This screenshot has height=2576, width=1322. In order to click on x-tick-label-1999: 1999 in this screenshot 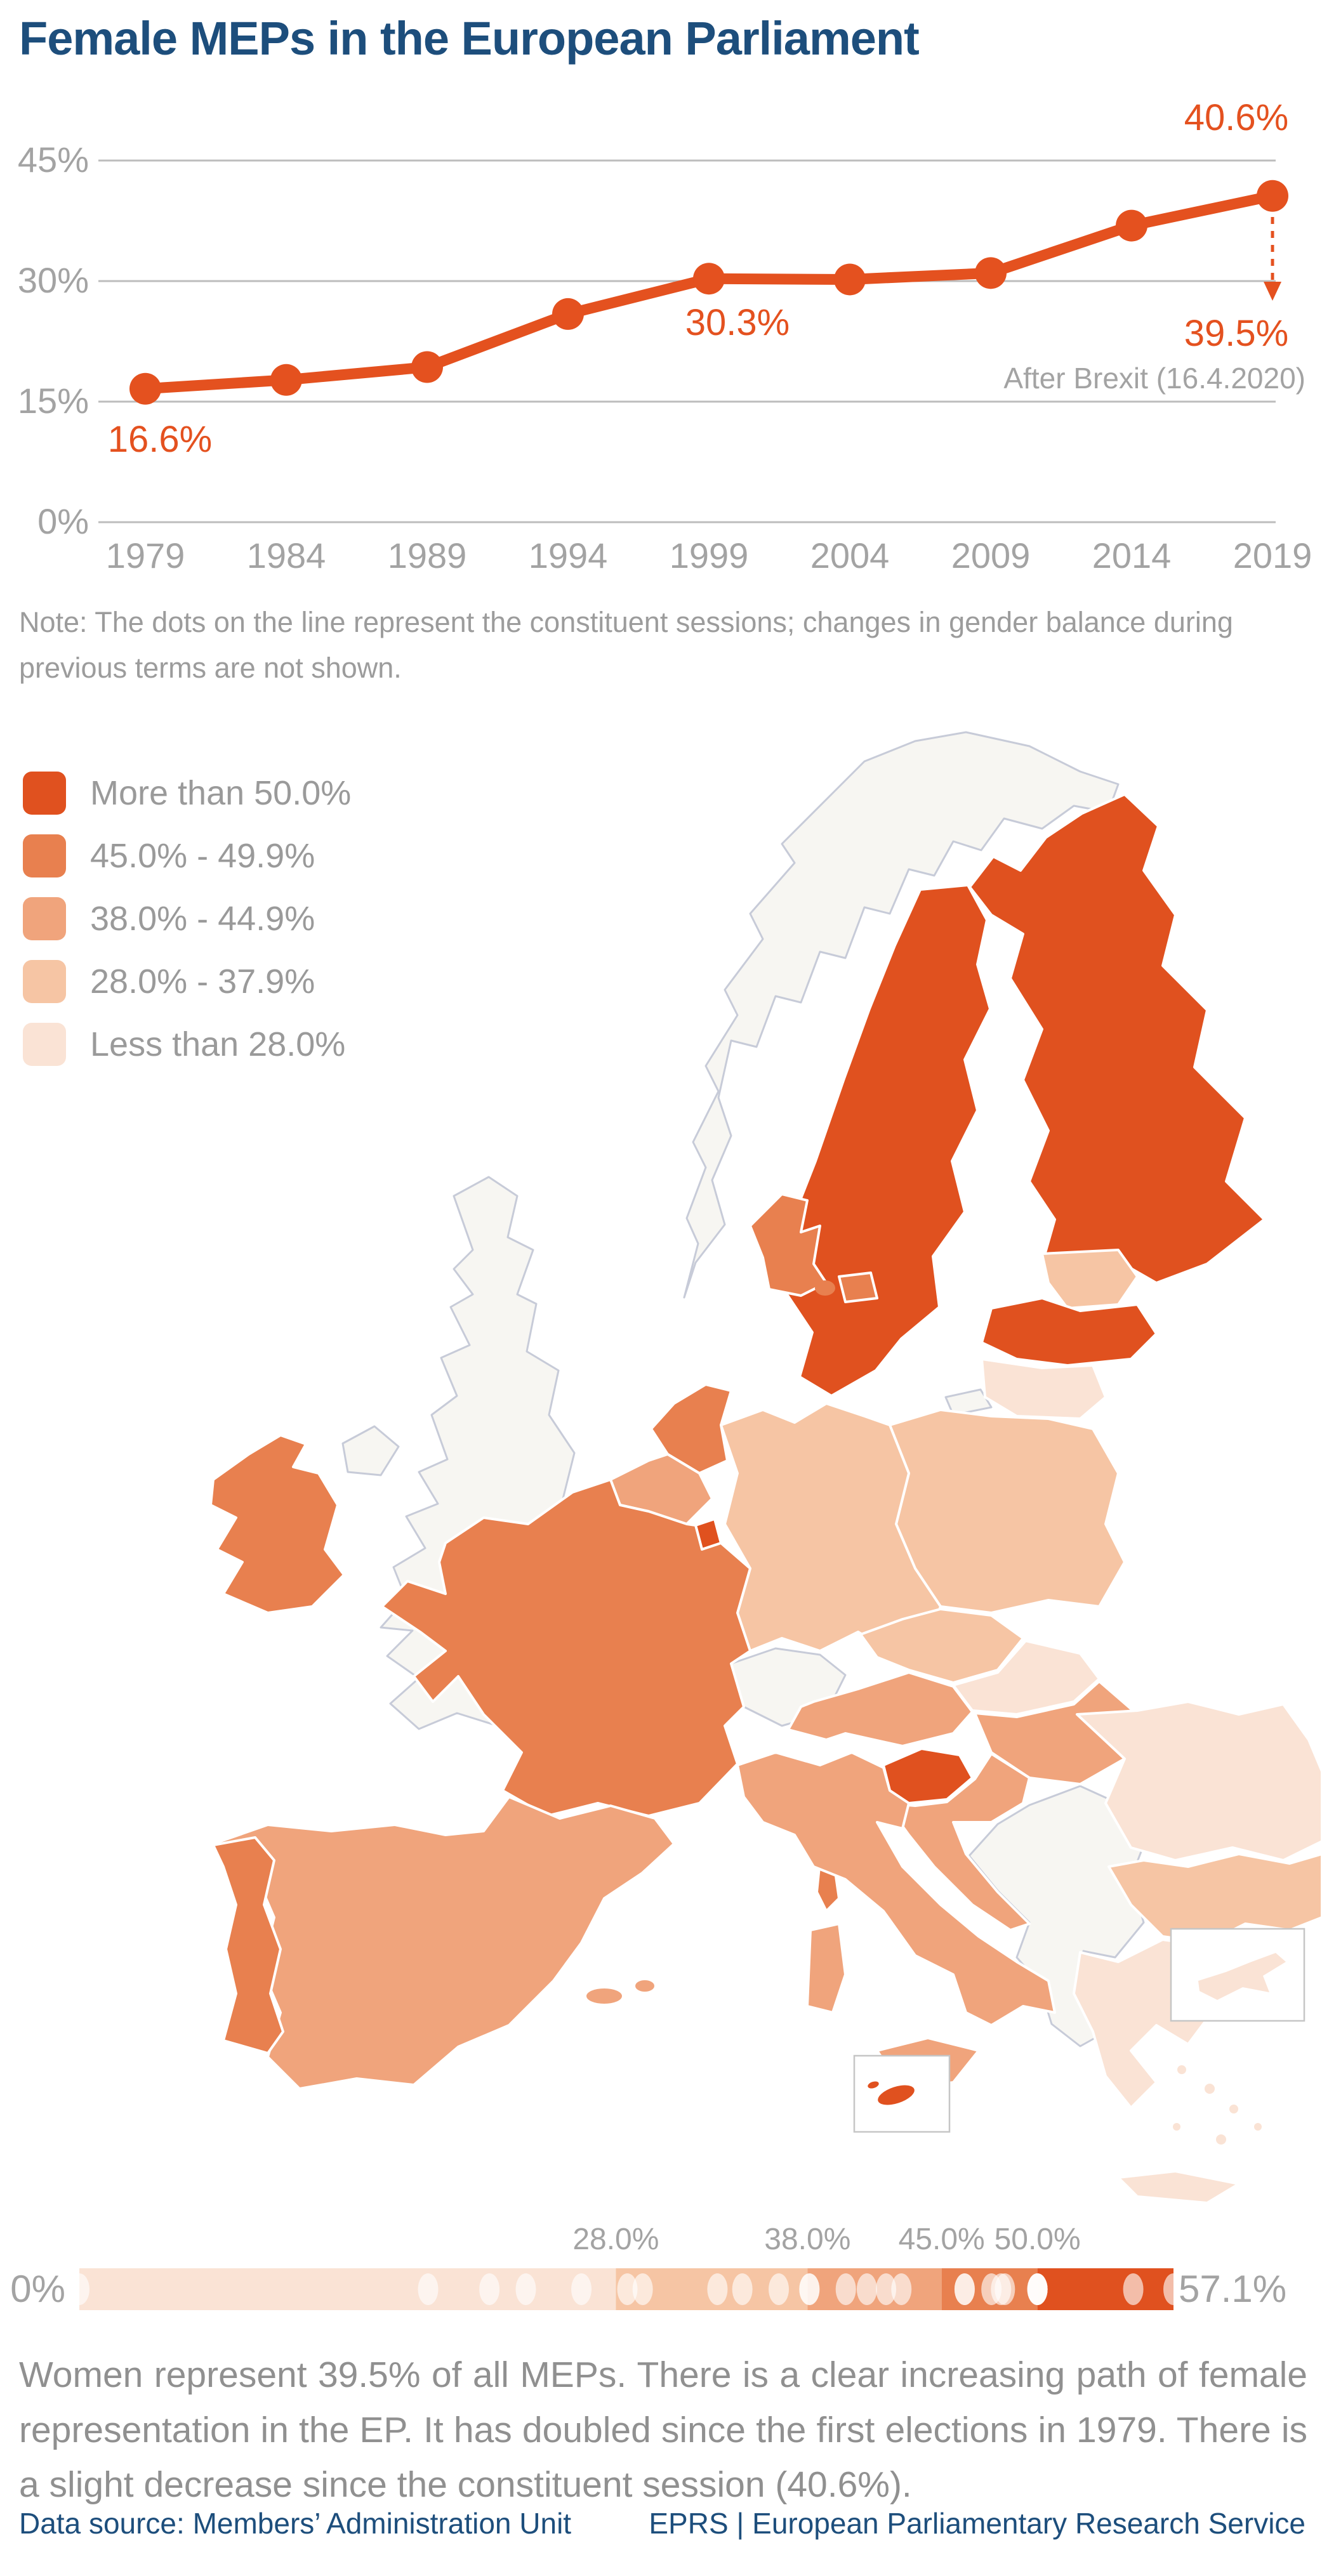, I will do `click(710, 555)`.